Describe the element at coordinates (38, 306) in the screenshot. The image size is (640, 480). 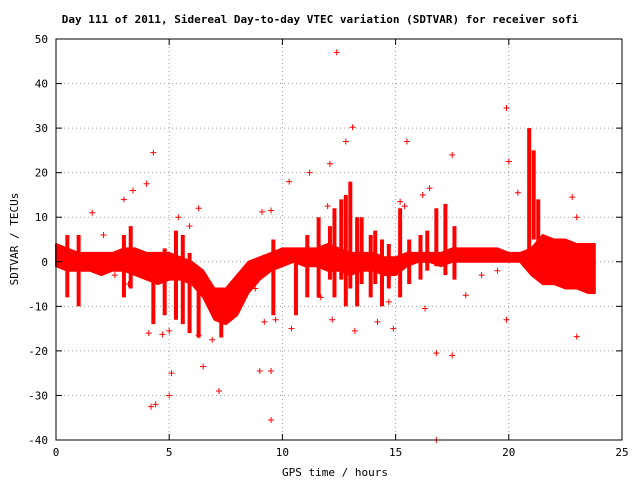
I see `y-tick-label: -10` at that location.